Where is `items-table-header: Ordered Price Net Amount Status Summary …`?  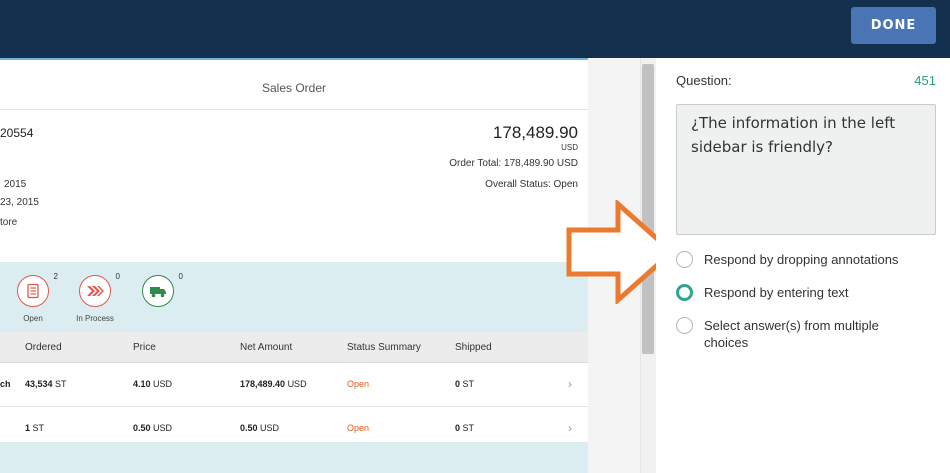 items-table-header: Ordered Price Net Amount Status Summary … is located at coordinates (294, 347).